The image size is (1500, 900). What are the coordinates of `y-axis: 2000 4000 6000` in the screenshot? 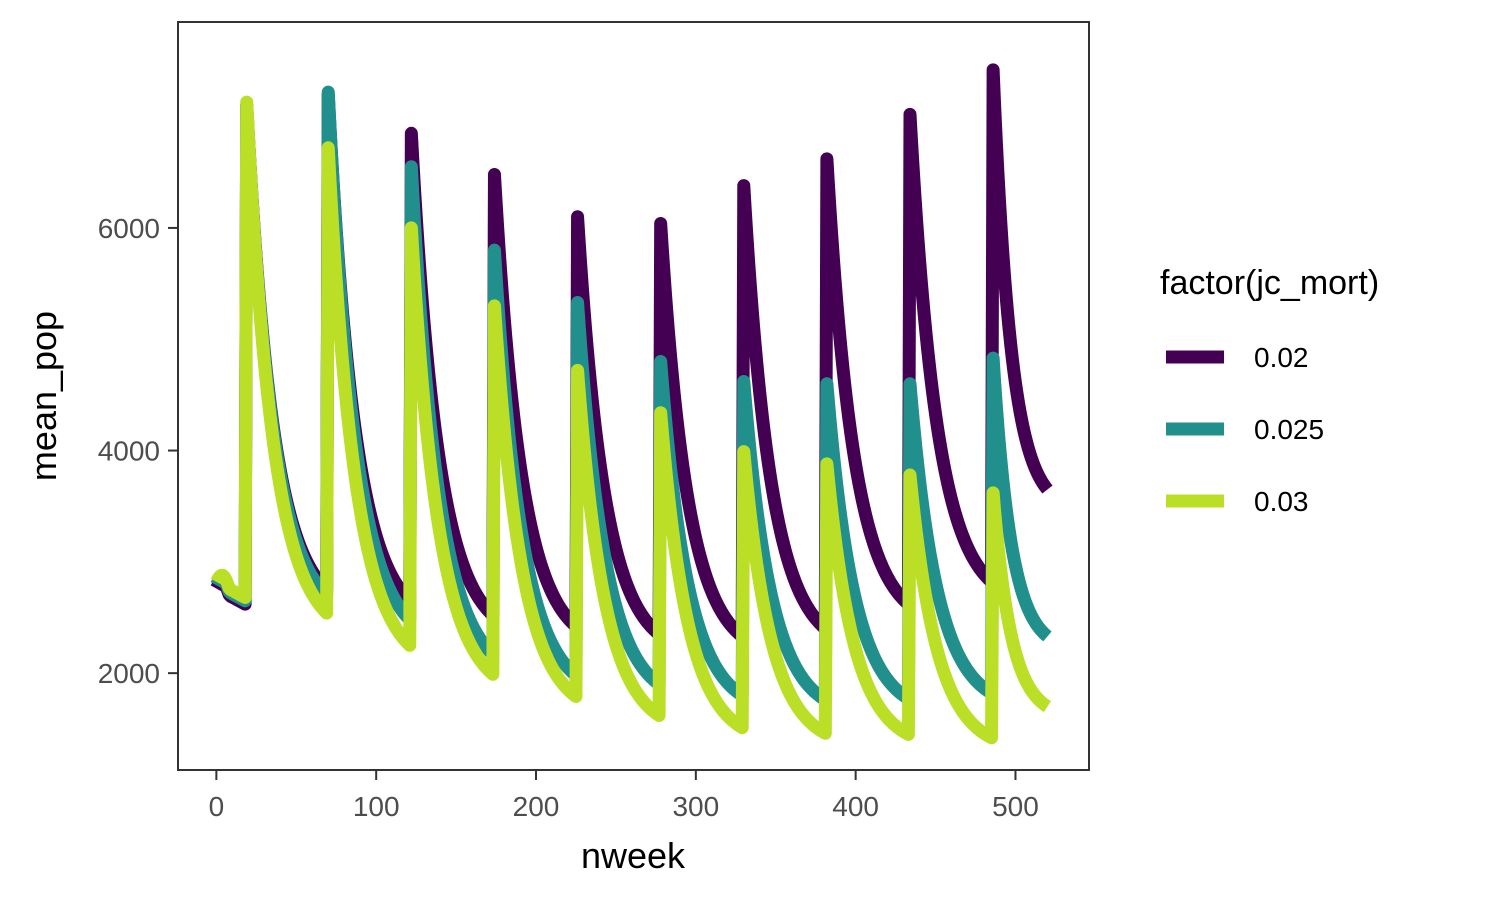 It's located at (138, 451).